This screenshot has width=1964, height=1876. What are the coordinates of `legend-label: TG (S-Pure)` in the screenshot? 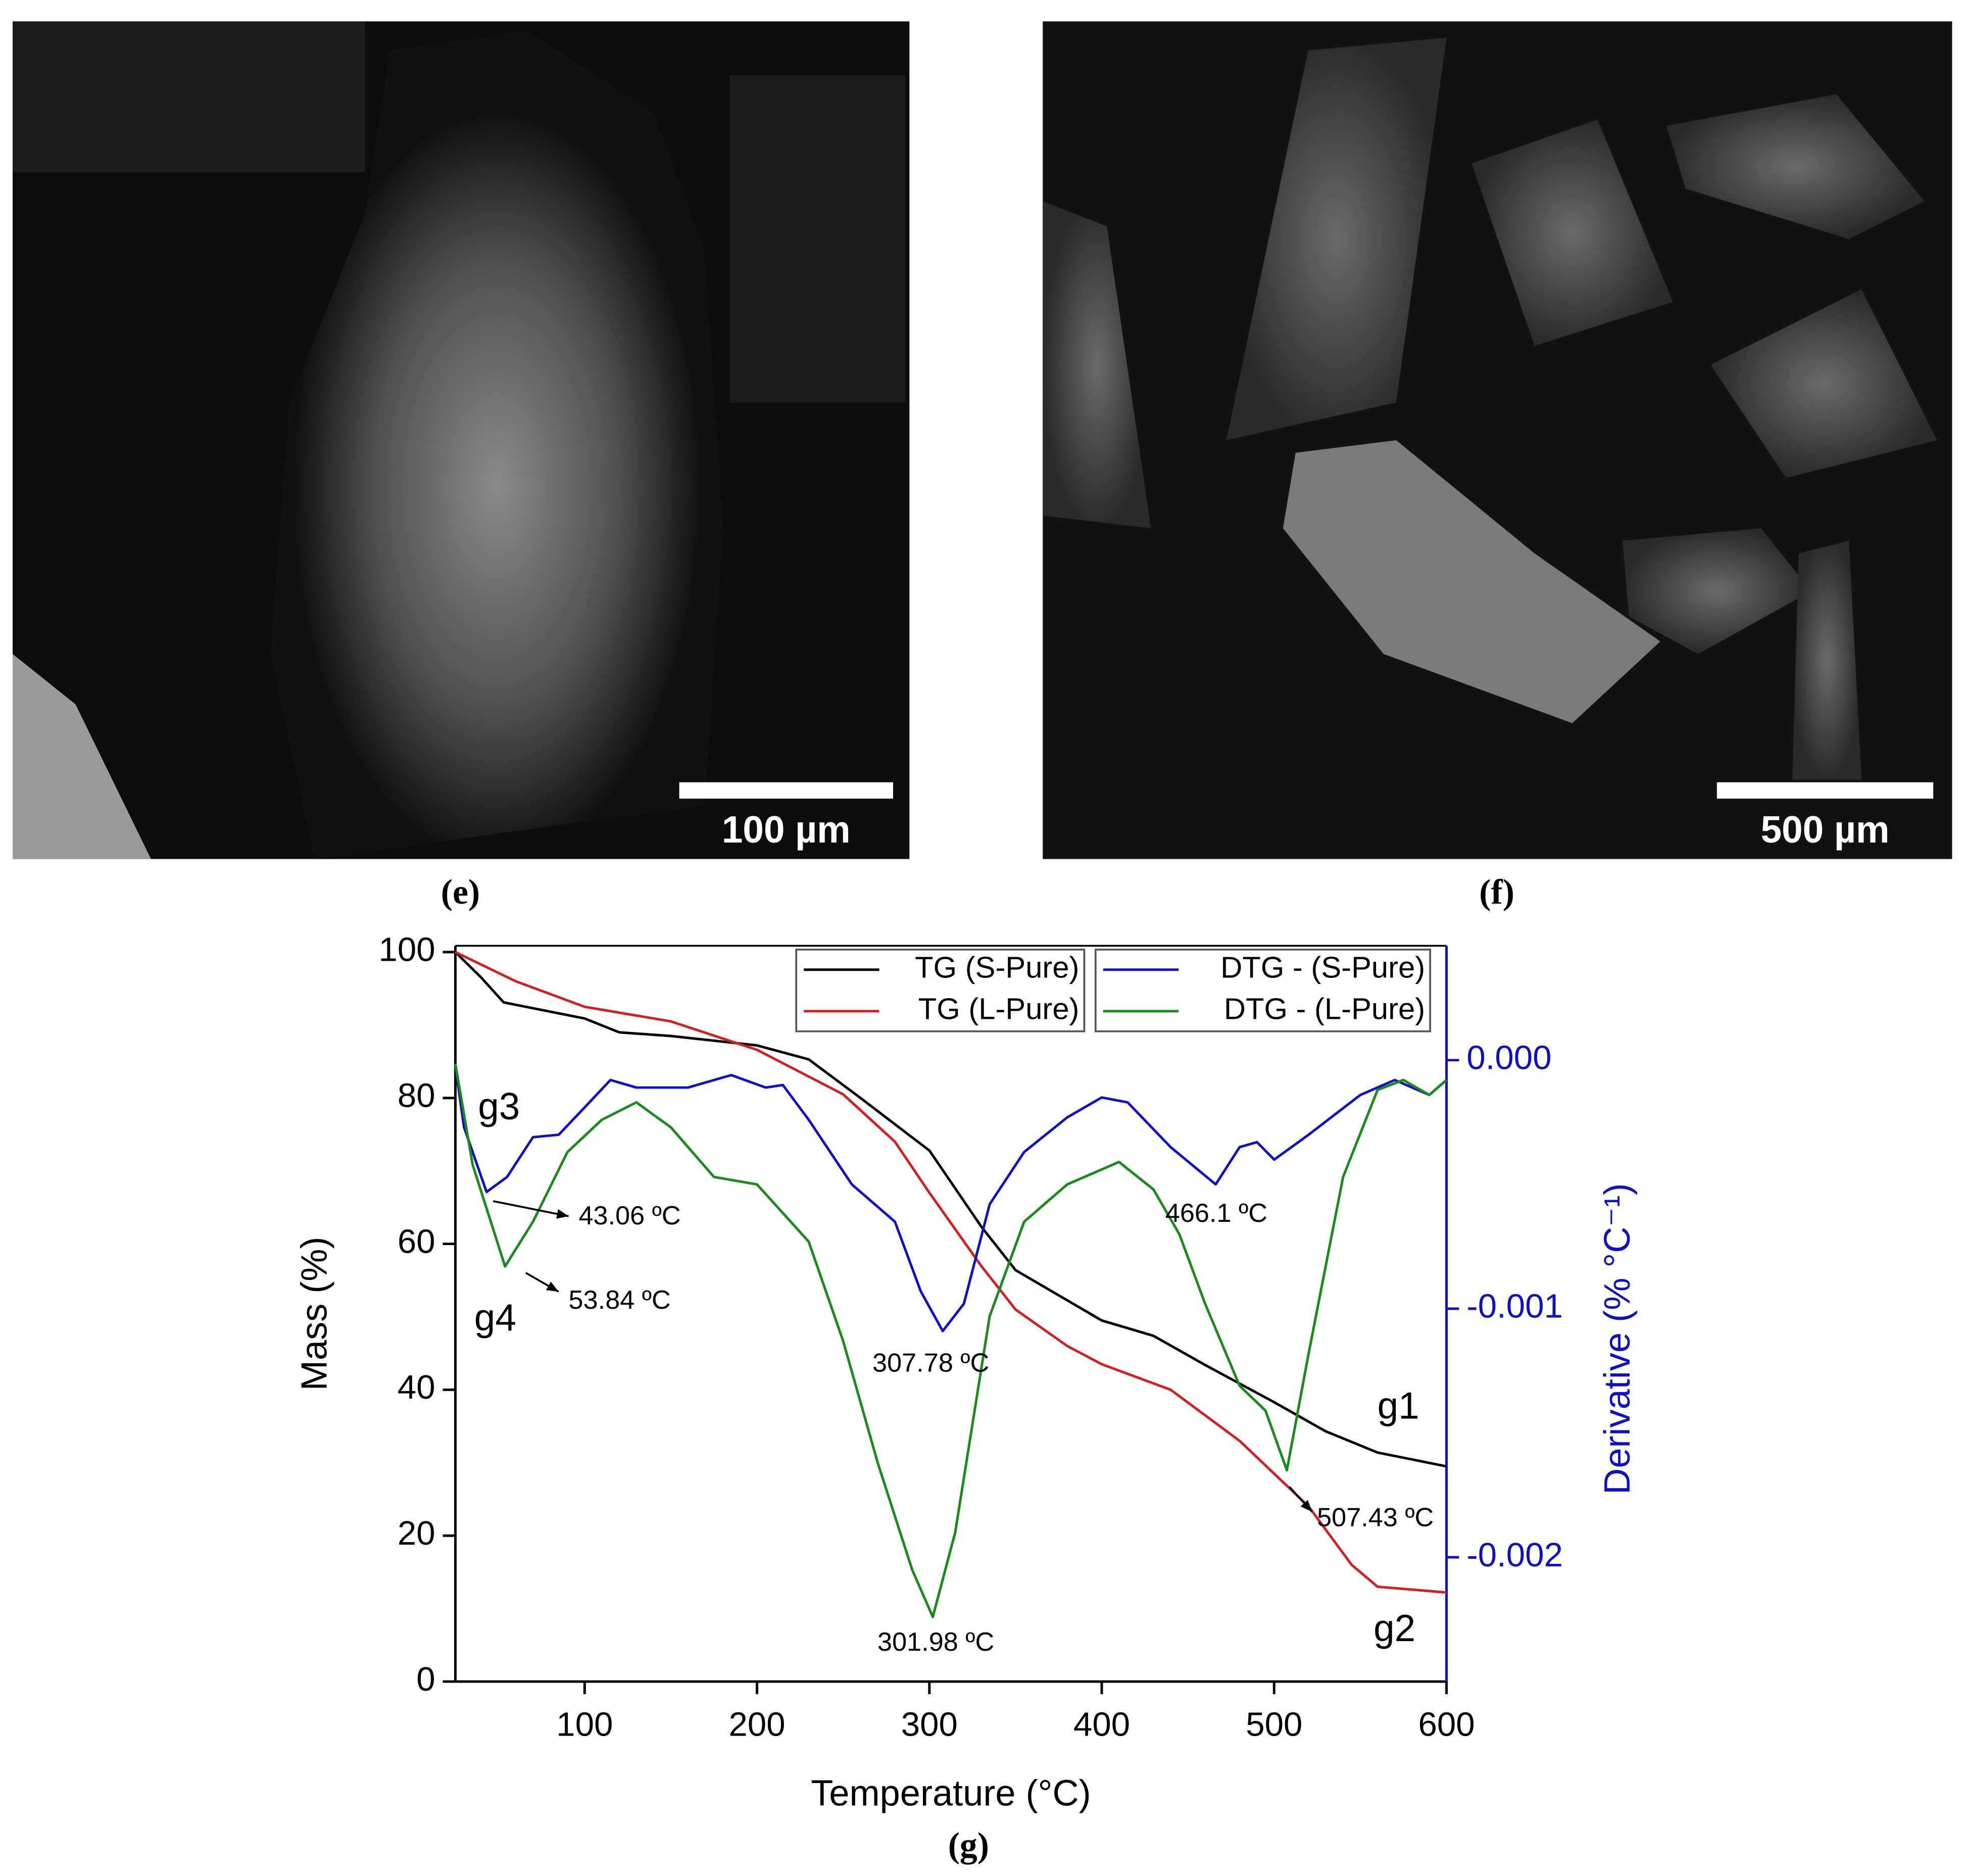 It's located at (997, 967).